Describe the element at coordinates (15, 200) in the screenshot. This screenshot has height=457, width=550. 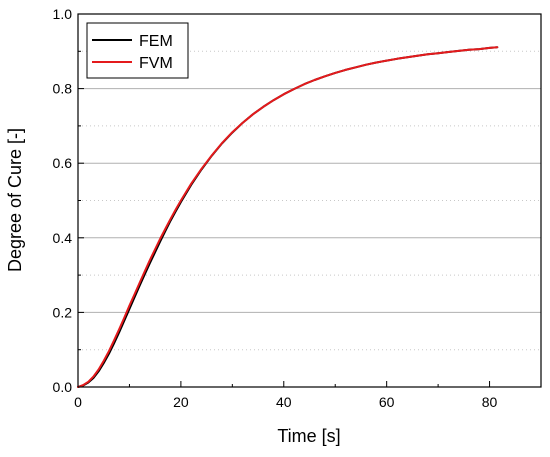
I see `y-axis-title: Degree of Cure [-]` at that location.